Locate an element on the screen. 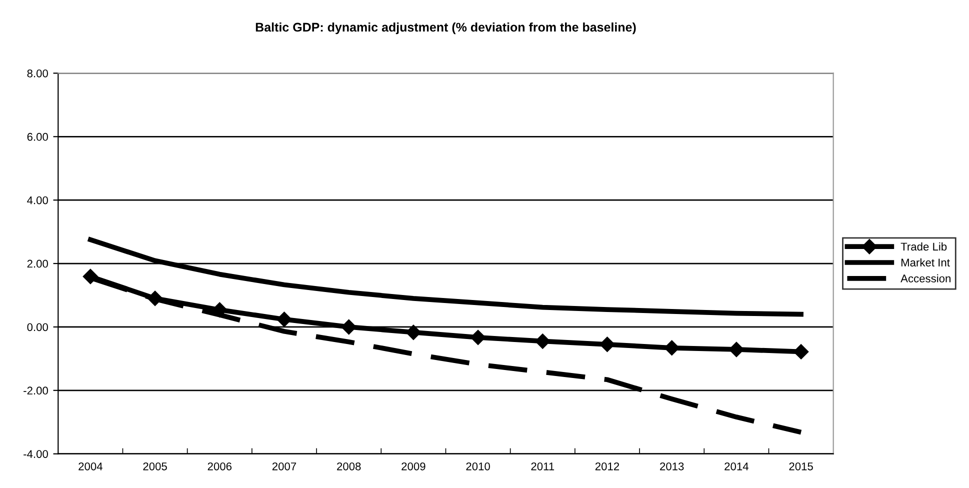 The height and width of the screenshot is (488, 969). x-tick-label: 2004 is located at coordinates (90, 466).